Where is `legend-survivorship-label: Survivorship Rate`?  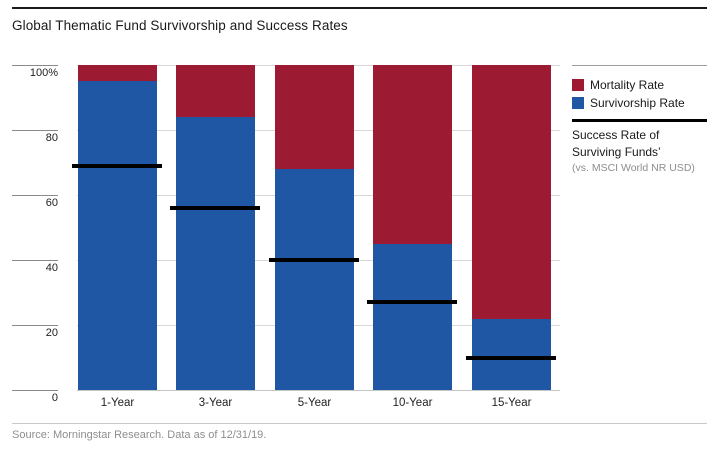 legend-survivorship-label: Survivorship Rate is located at coordinates (637, 102).